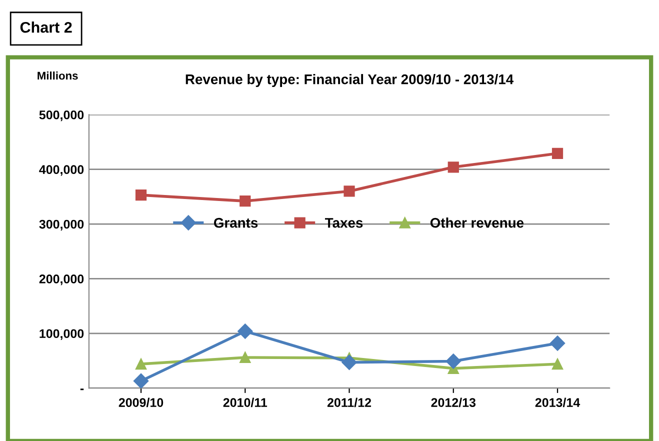  What do you see at coordinates (349, 403) in the screenshot?
I see `x-tick-label: 2011/12` at bounding box center [349, 403].